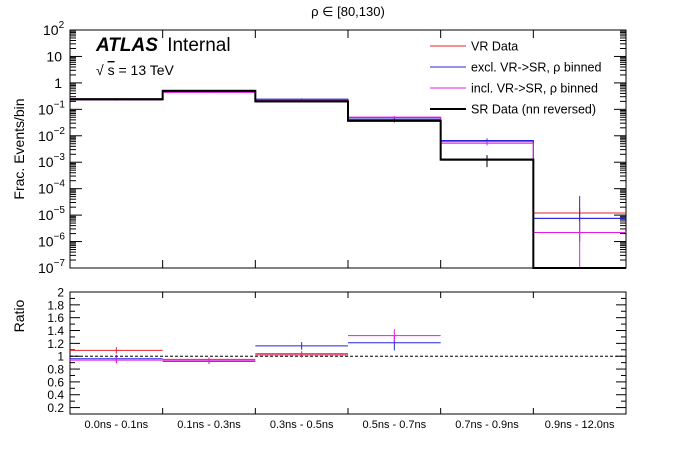 The image size is (696, 472). Describe the element at coordinates (60, 237) in the screenshot. I see `y-tick-exponent: −6` at that location.